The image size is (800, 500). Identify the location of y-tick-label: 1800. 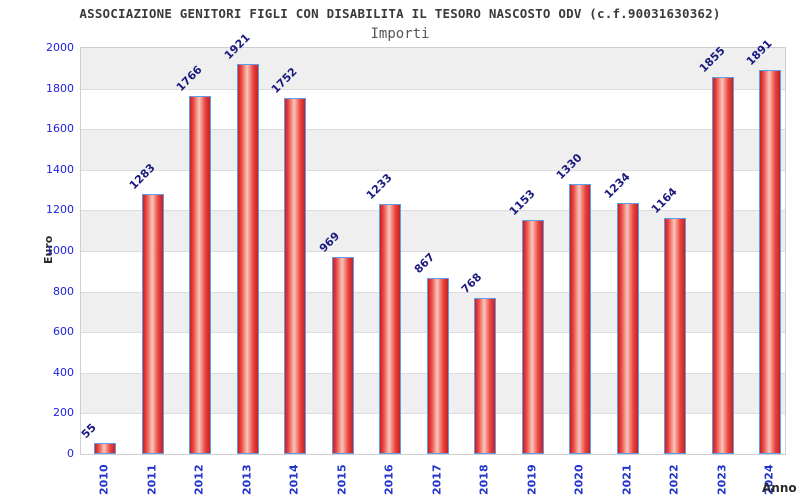
(60, 88).